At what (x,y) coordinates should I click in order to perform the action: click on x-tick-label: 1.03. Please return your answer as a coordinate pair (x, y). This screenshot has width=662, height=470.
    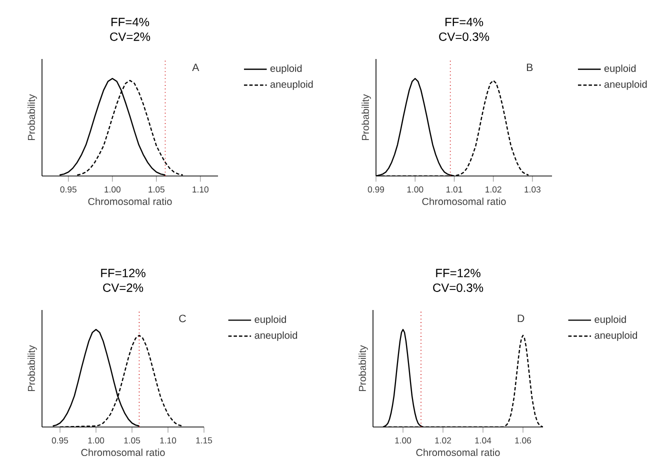
    Looking at the image, I should click on (532, 189).